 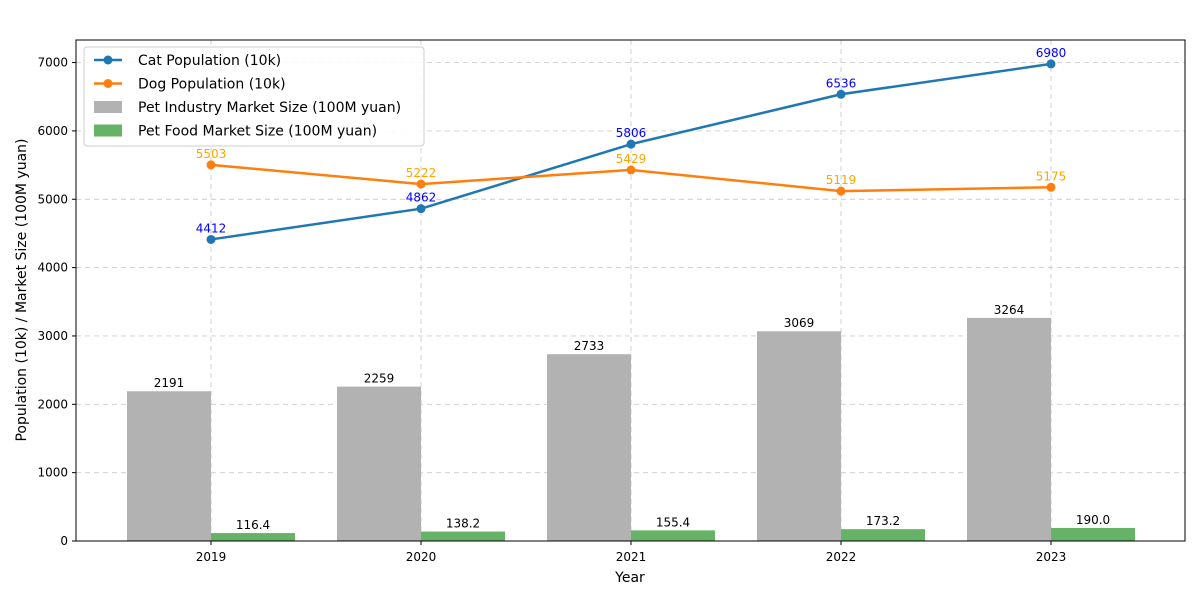 What do you see at coordinates (421, 173) in the screenshot?
I see `point-value-label: 5222` at bounding box center [421, 173].